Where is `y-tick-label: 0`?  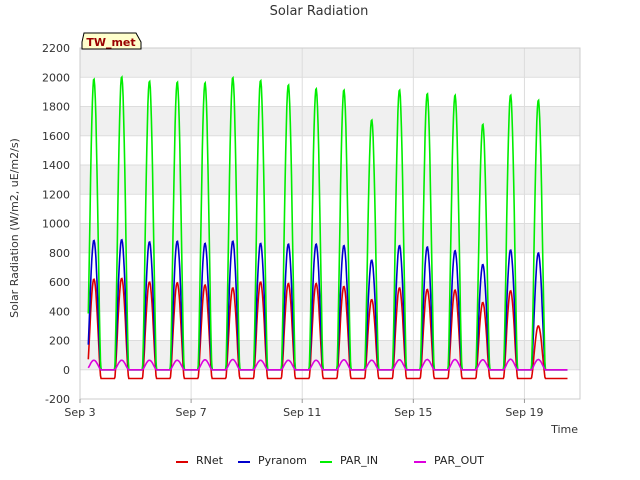
y-tick-label: 0 is located at coordinates (66, 370).